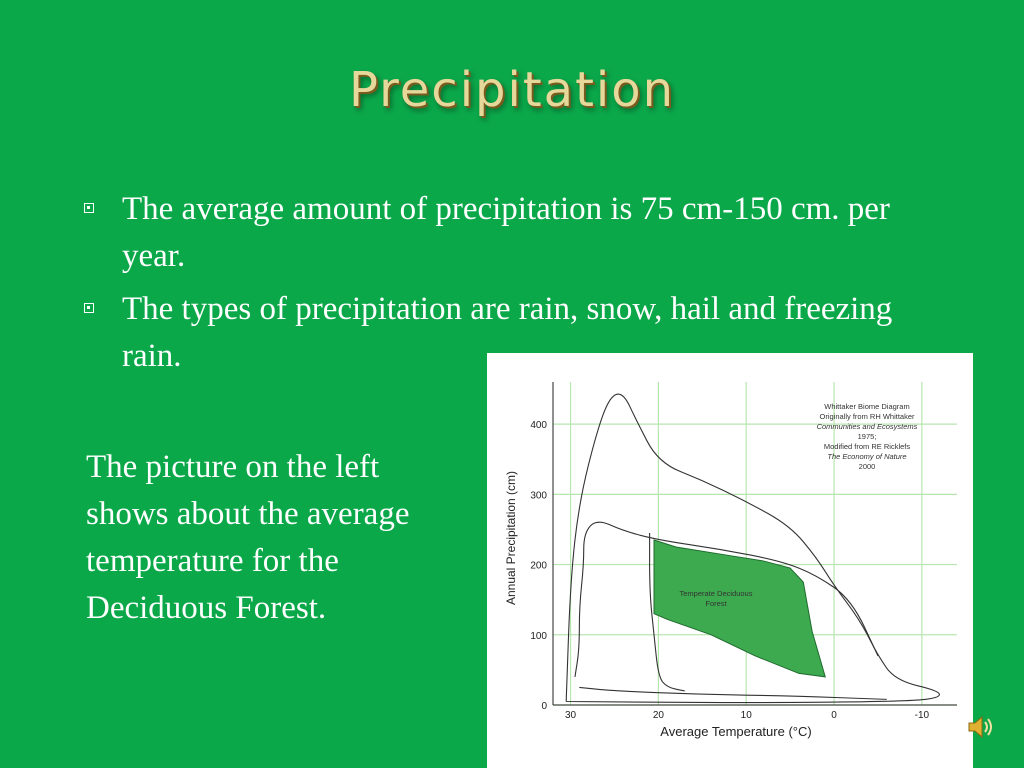 This screenshot has height=768, width=1024. I want to click on x-axis-label: Average Temperature (°C), so click(735, 731).